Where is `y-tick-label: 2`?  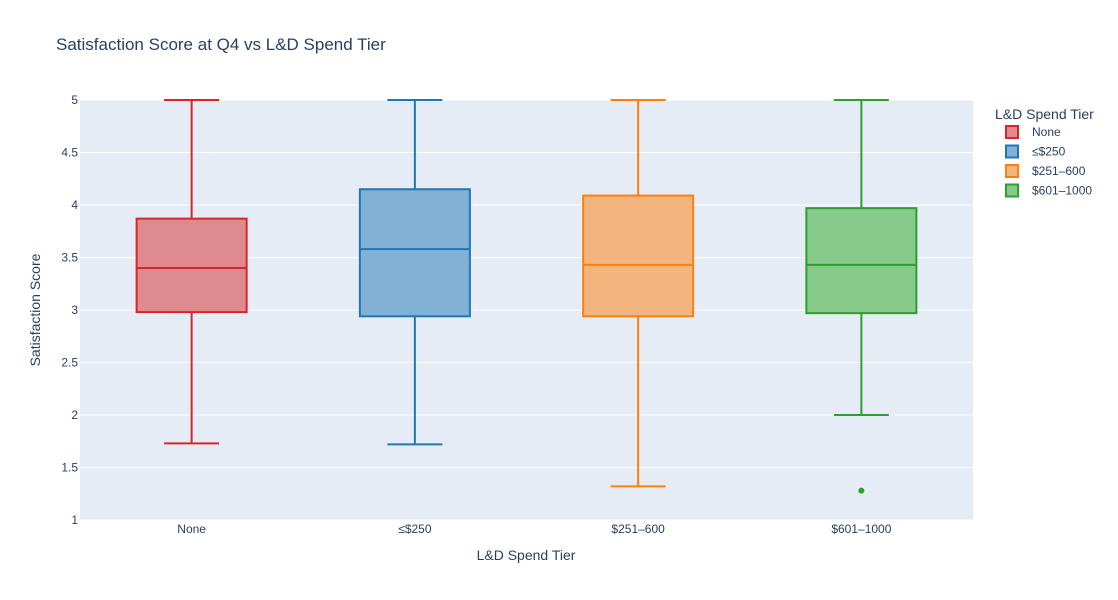 y-tick-label: 2 is located at coordinates (74, 415).